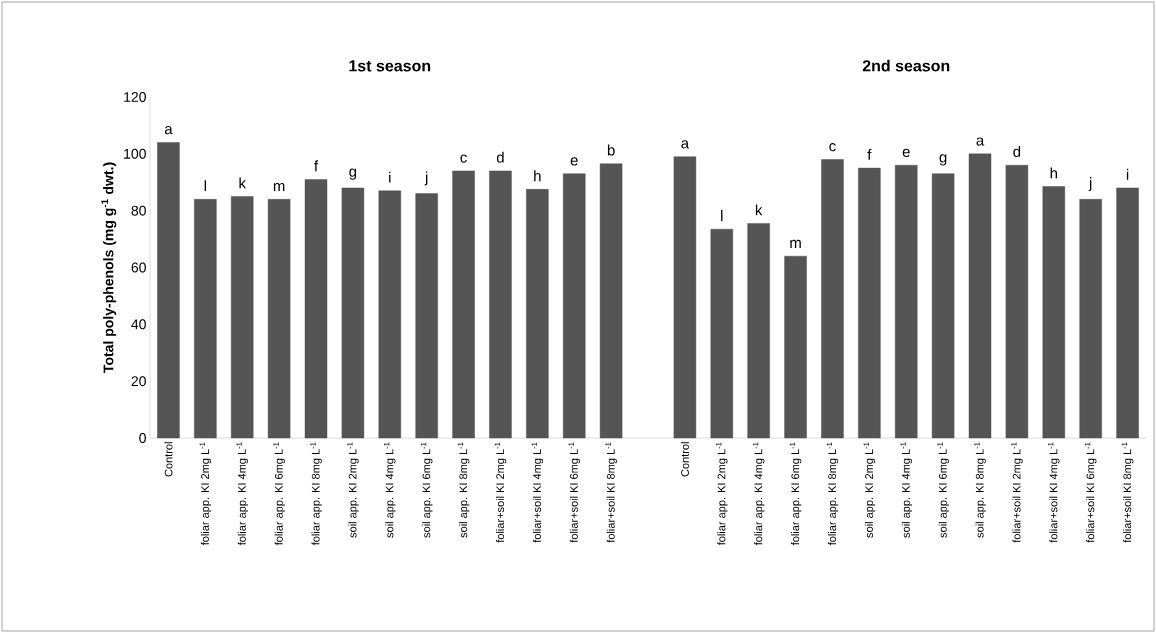  What do you see at coordinates (109, 267) in the screenshot?
I see `y-axis-title: Total poly-phenols (mg g$^{-1}$ dwt.)` at bounding box center [109, 267].